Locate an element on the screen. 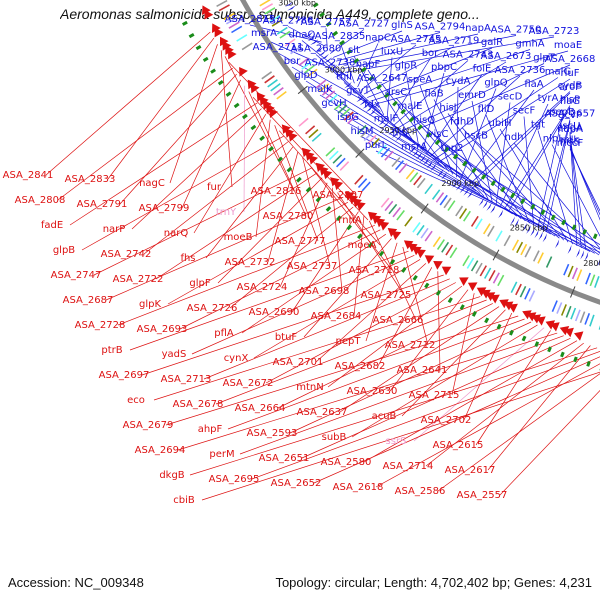 The width and height of the screenshot is (600, 600). reverse-gene-label: ASA_2693 is located at coordinates (162, 329).